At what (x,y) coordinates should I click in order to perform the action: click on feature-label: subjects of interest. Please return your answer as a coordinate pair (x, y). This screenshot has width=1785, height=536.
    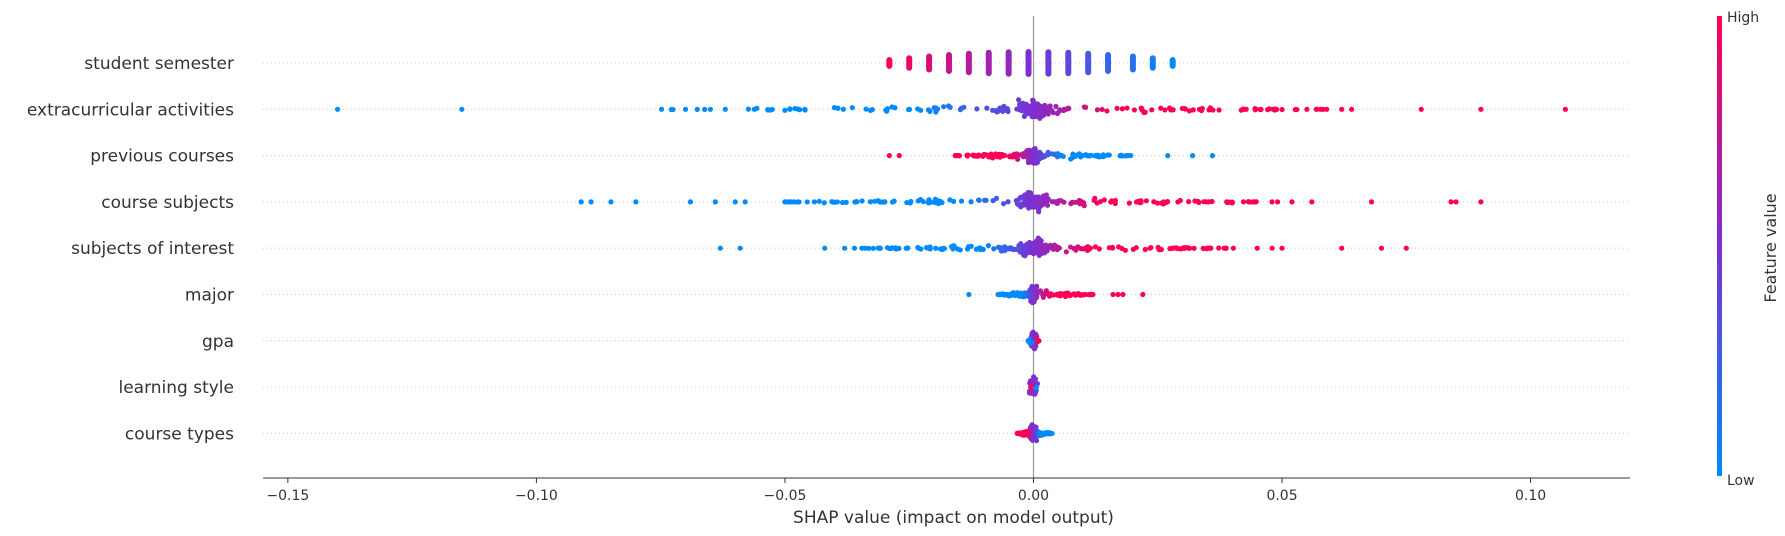
    Looking at the image, I should click on (152, 249).